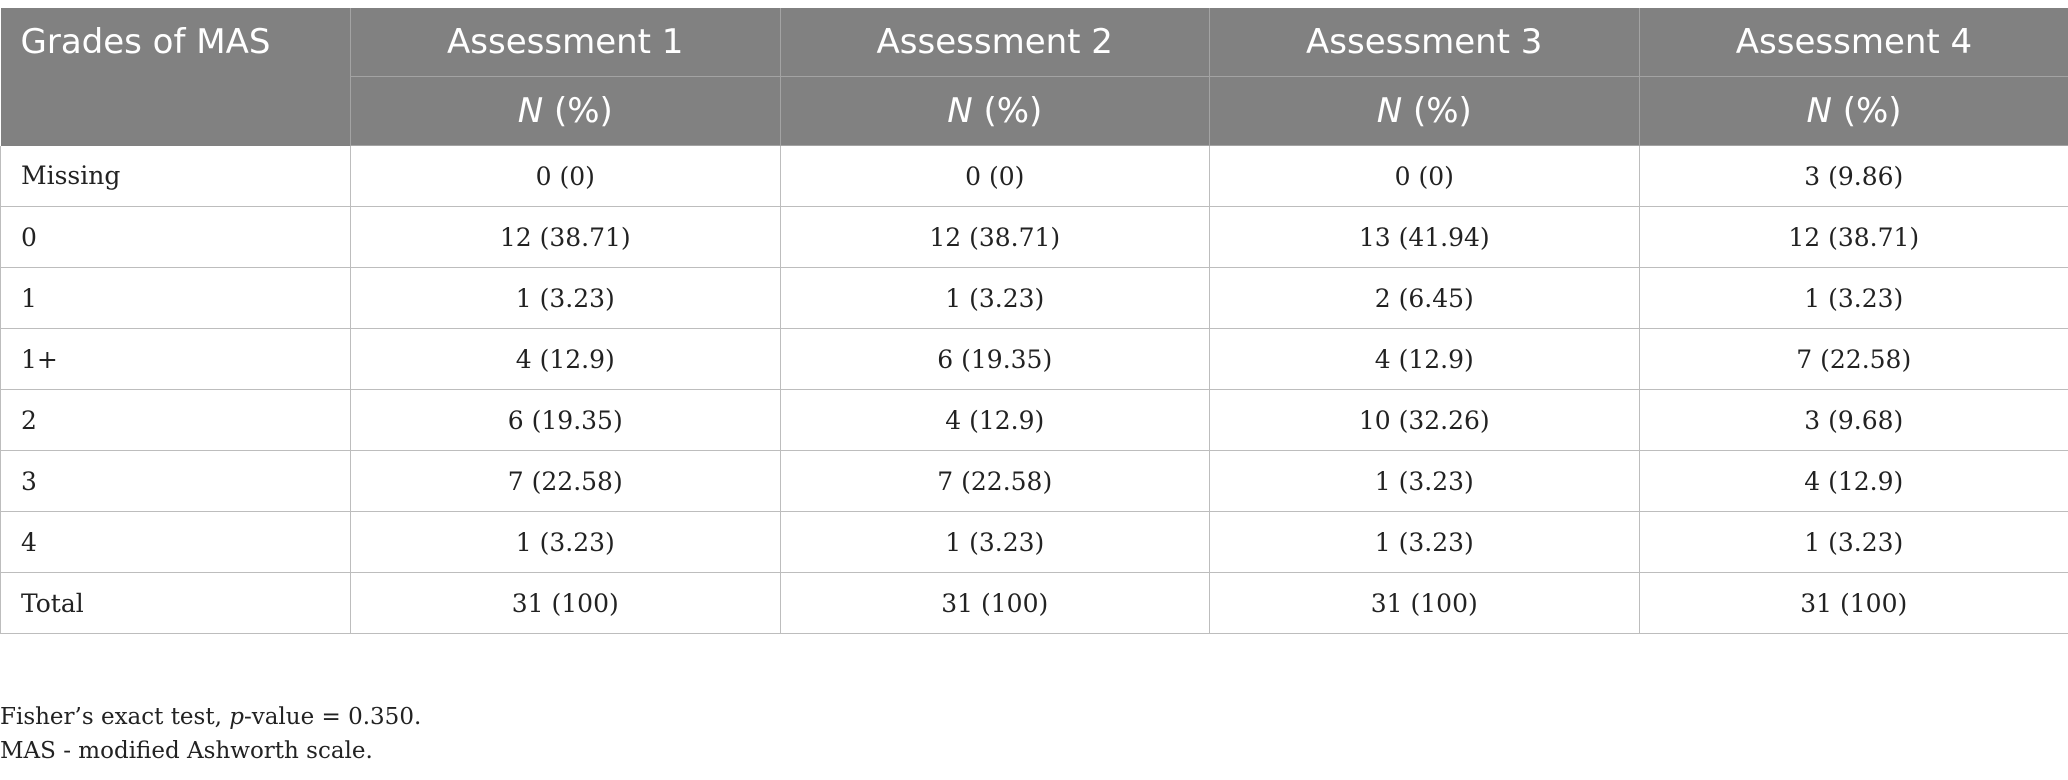 The width and height of the screenshot is (2068, 780). What do you see at coordinates (115, 717) in the screenshot?
I see `footnote-test-name: Fisher’s exact test,` at bounding box center [115, 717].